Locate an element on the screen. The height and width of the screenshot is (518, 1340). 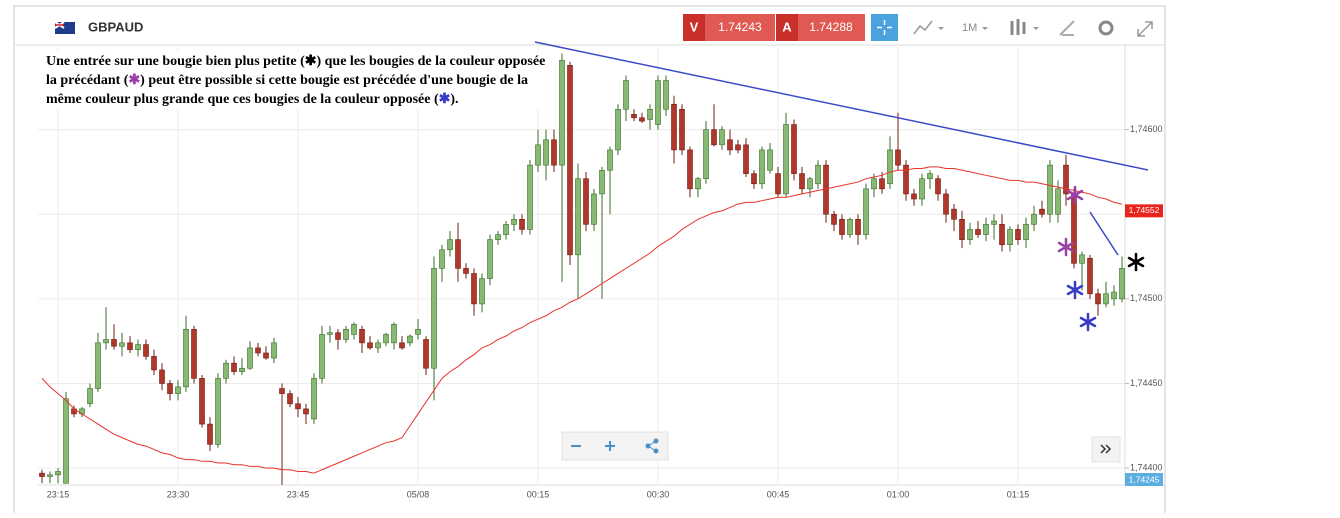
x-tick-label: 05/08 is located at coordinates (418, 494).